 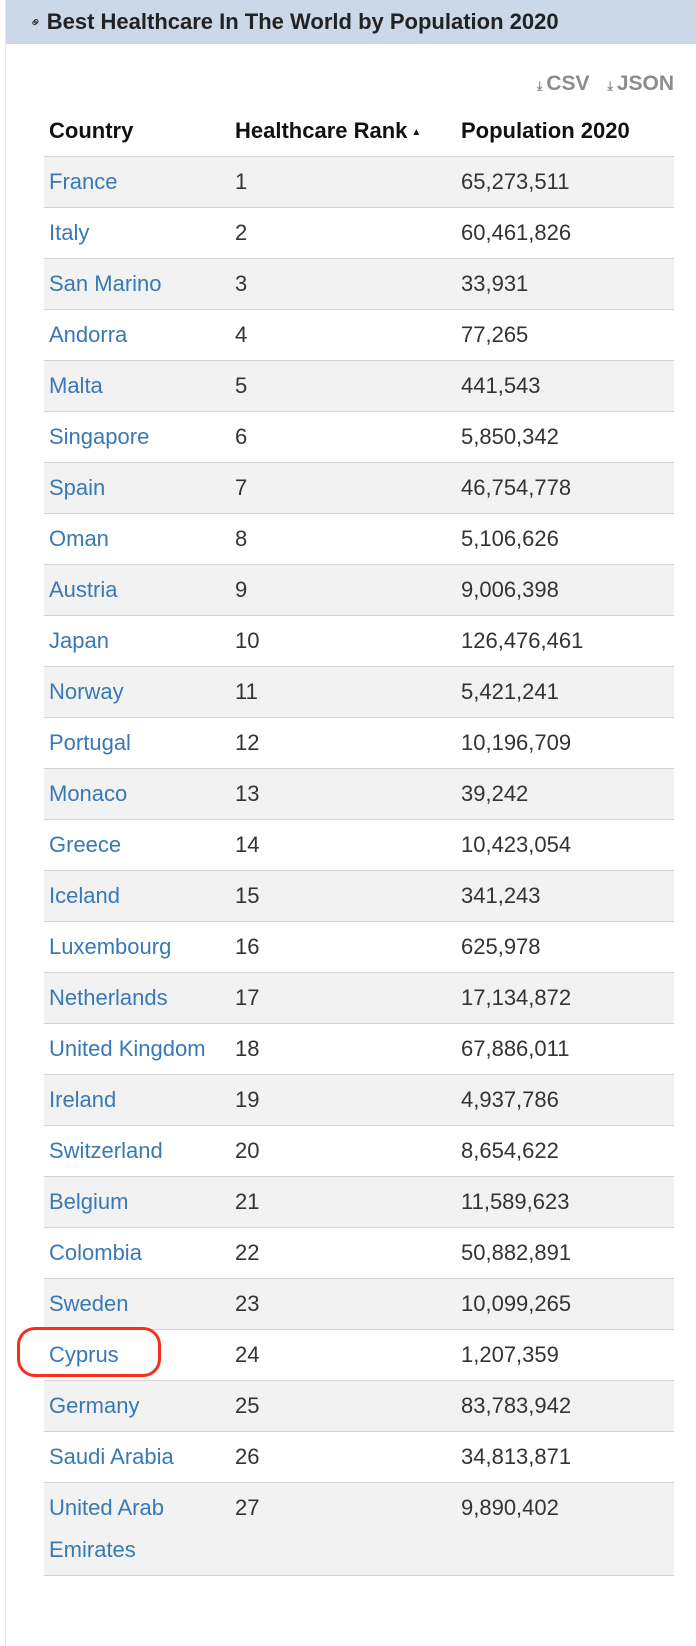 What do you see at coordinates (137, 845) in the screenshot?
I see `country-cell: Greece` at bounding box center [137, 845].